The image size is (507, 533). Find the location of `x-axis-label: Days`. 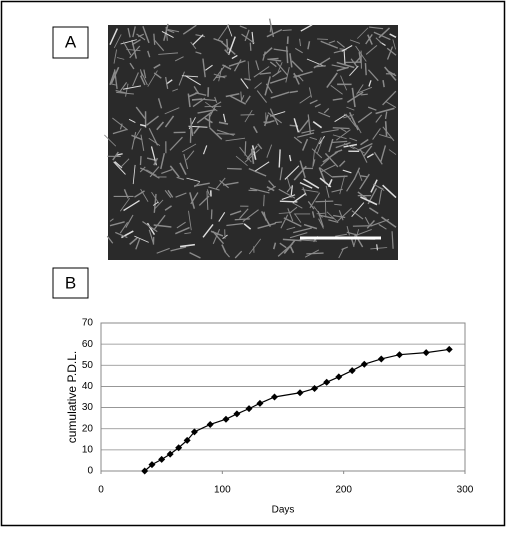

x-axis-label: Days is located at coordinates (283, 510).